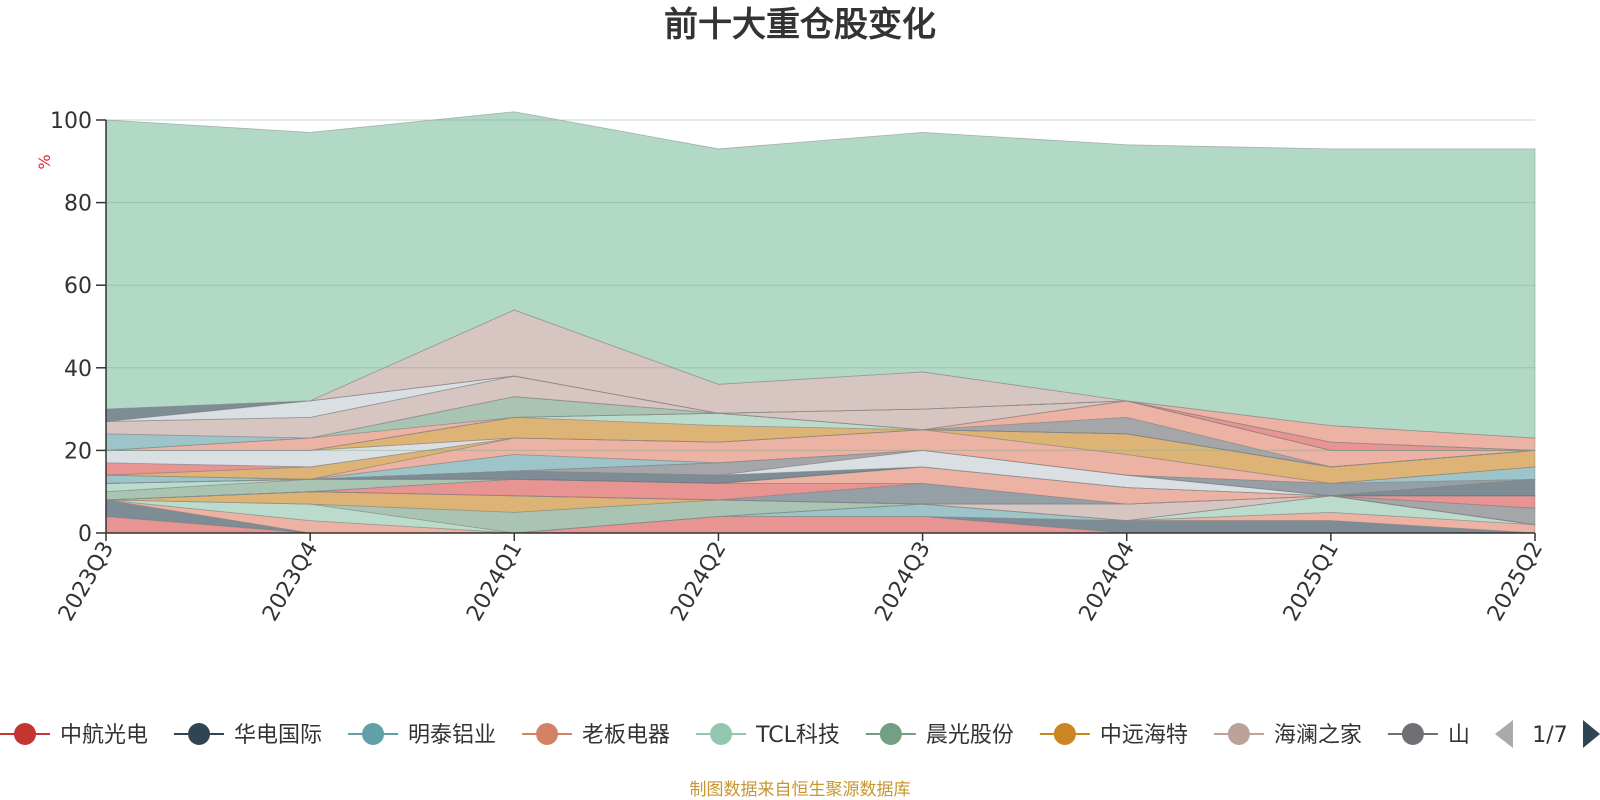  I want to click on legend-item: 华电国际, so click(248, 735).